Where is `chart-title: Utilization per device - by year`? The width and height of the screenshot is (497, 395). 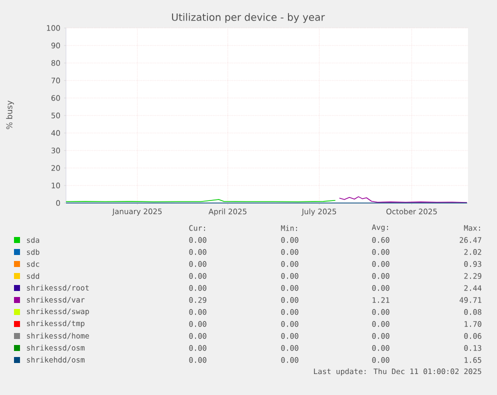 chart-title: Utilization per device - by year is located at coordinates (248, 18).